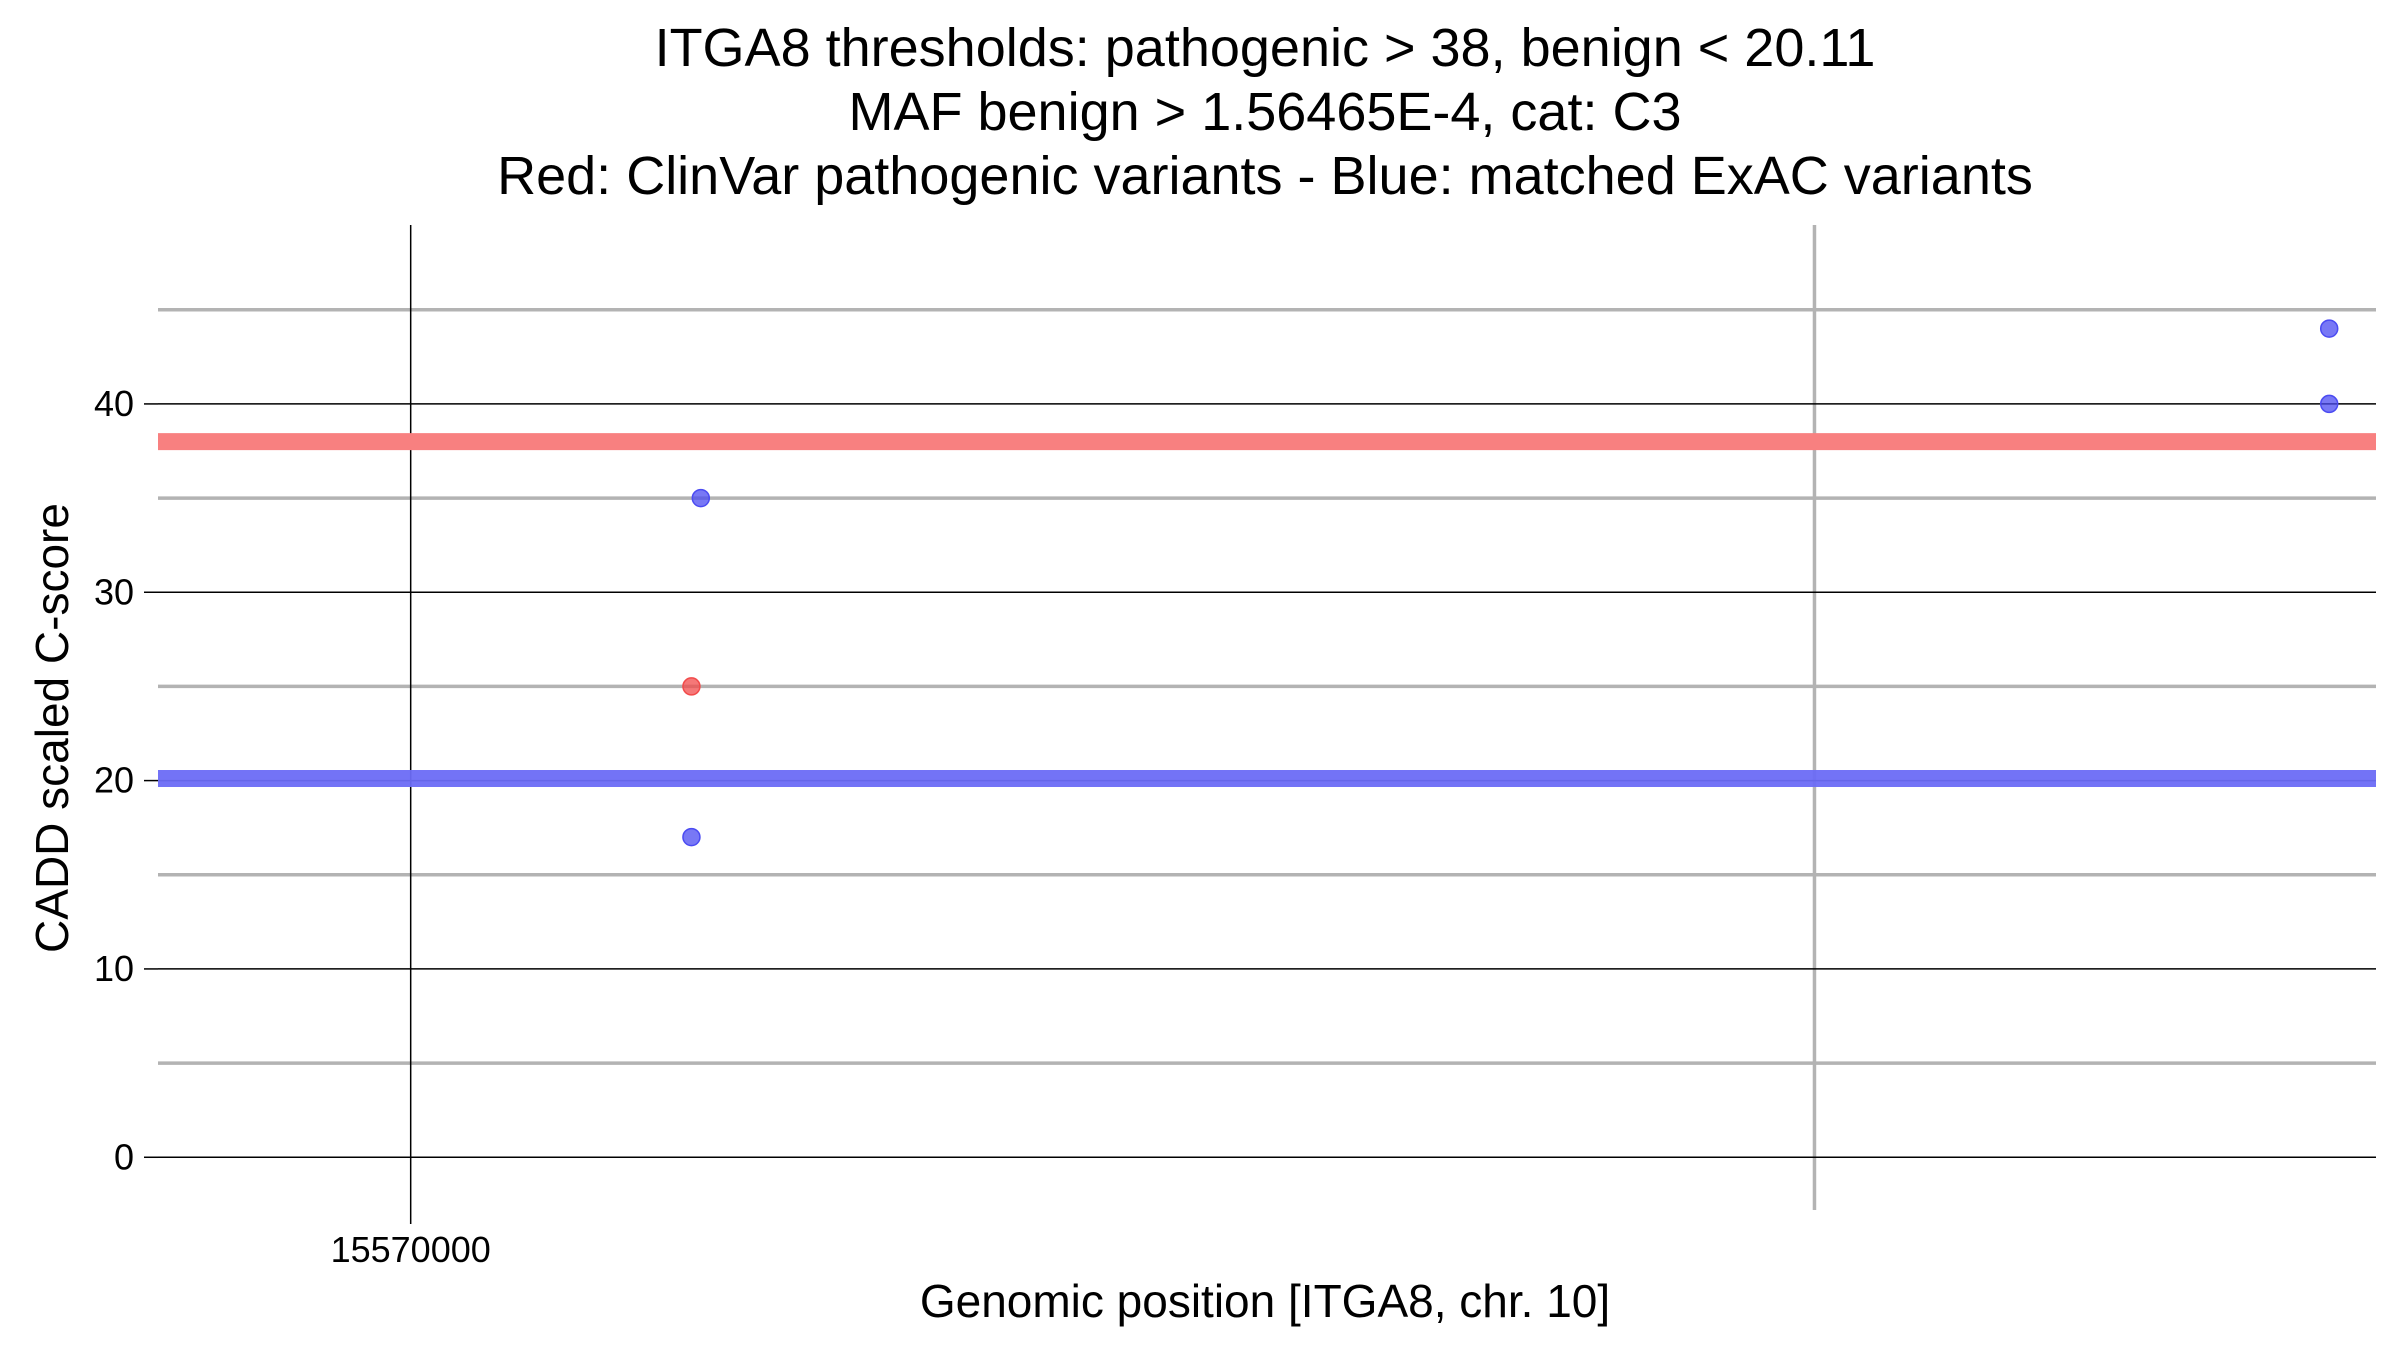  What do you see at coordinates (114, 780) in the screenshot?
I see `y-tick-label: 20` at bounding box center [114, 780].